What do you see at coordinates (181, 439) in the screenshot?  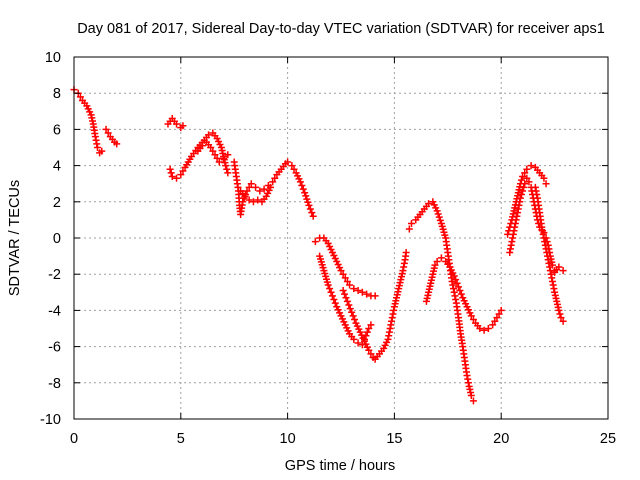 I see `x-tick-label: 5` at bounding box center [181, 439].